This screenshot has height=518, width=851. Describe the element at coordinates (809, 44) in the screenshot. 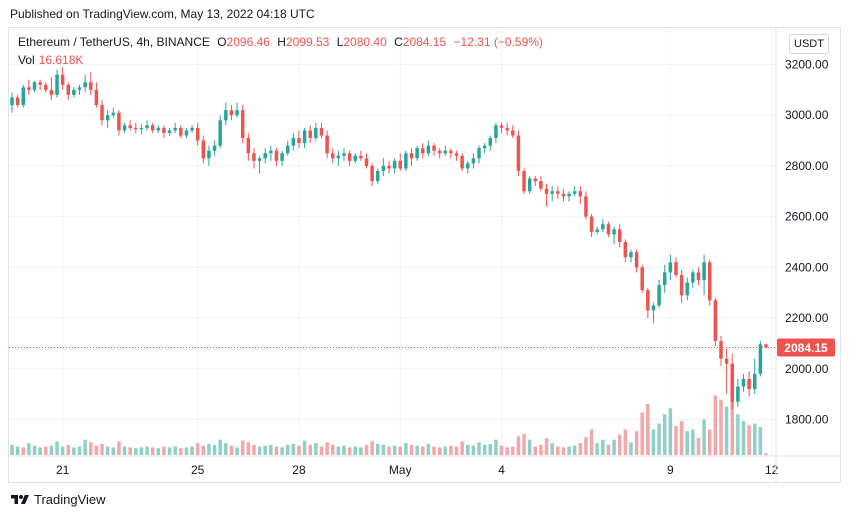

I see `currency-button: USDT` at that location.